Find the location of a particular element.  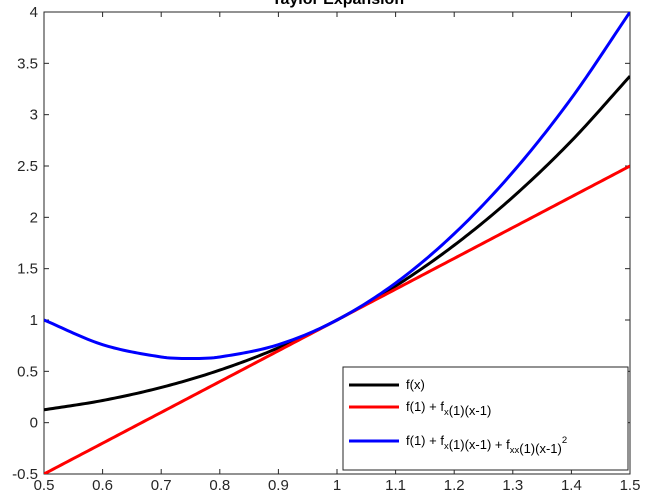

legend-label-2: f(1) + fx(1)(x-1) is located at coordinates (448, 408).